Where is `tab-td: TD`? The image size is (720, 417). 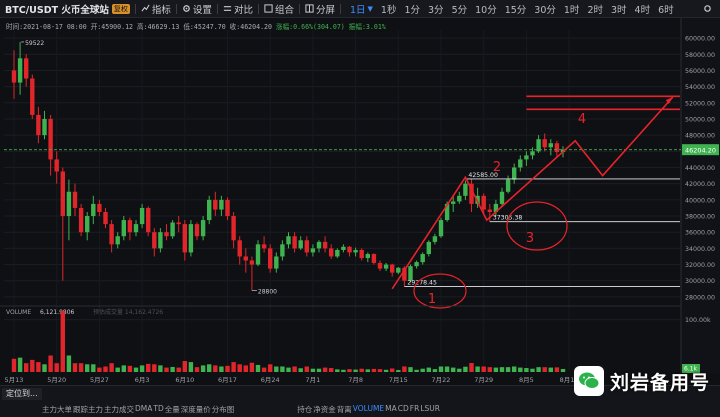 tab-td: TD is located at coordinates (158, 408).